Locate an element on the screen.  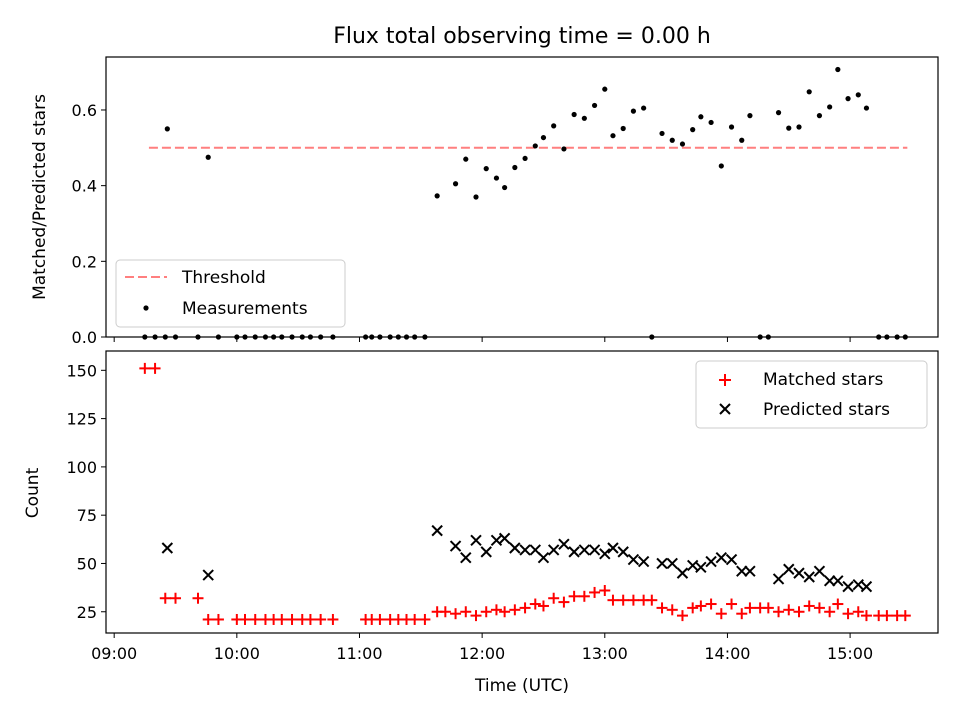
bottom-legend: Matched stars Predicted stars is located at coordinates (811, 394).